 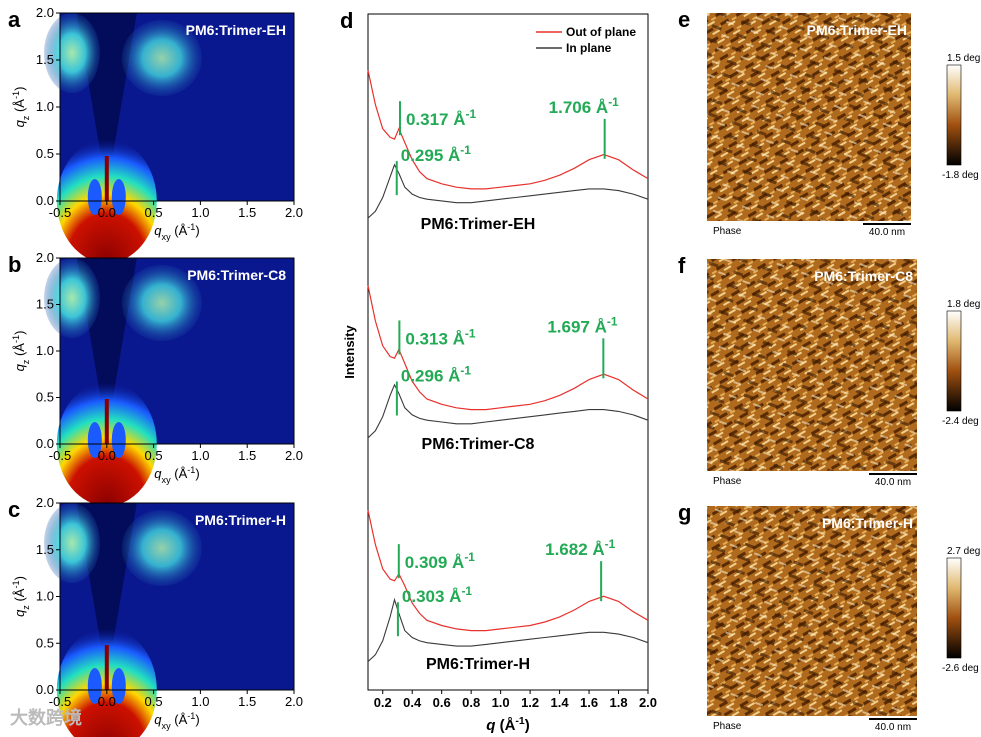 I want to click on legend-label: Out of plane, so click(x=601, y=32).